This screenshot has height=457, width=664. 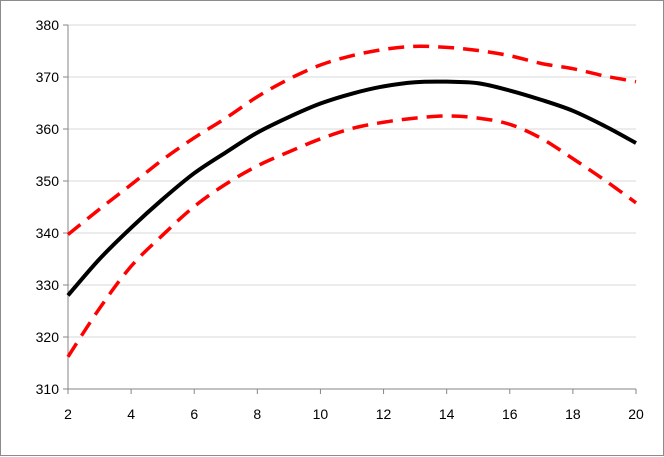 I want to click on y-tick-label-380: 380, so click(x=48, y=25).